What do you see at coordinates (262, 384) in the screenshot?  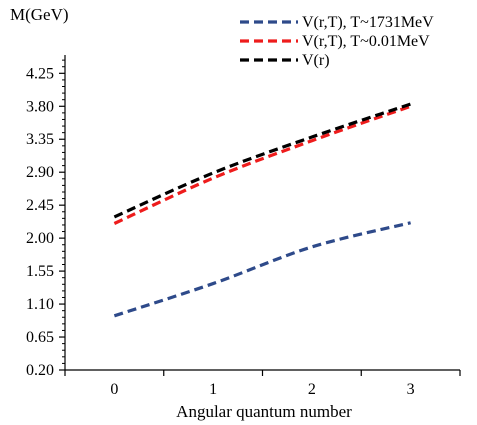 I see `x-axis-ticks: 0 1 2 3` at bounding box center [262, 384].